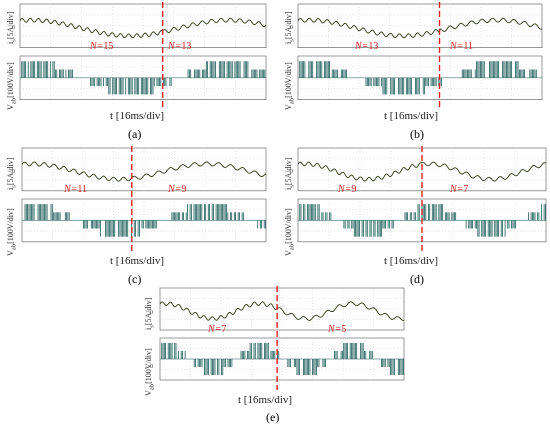 Image resolution: width=550 pixels, height=426 pixels. I want to click on n-label-after: N=13, so click(180, 46).